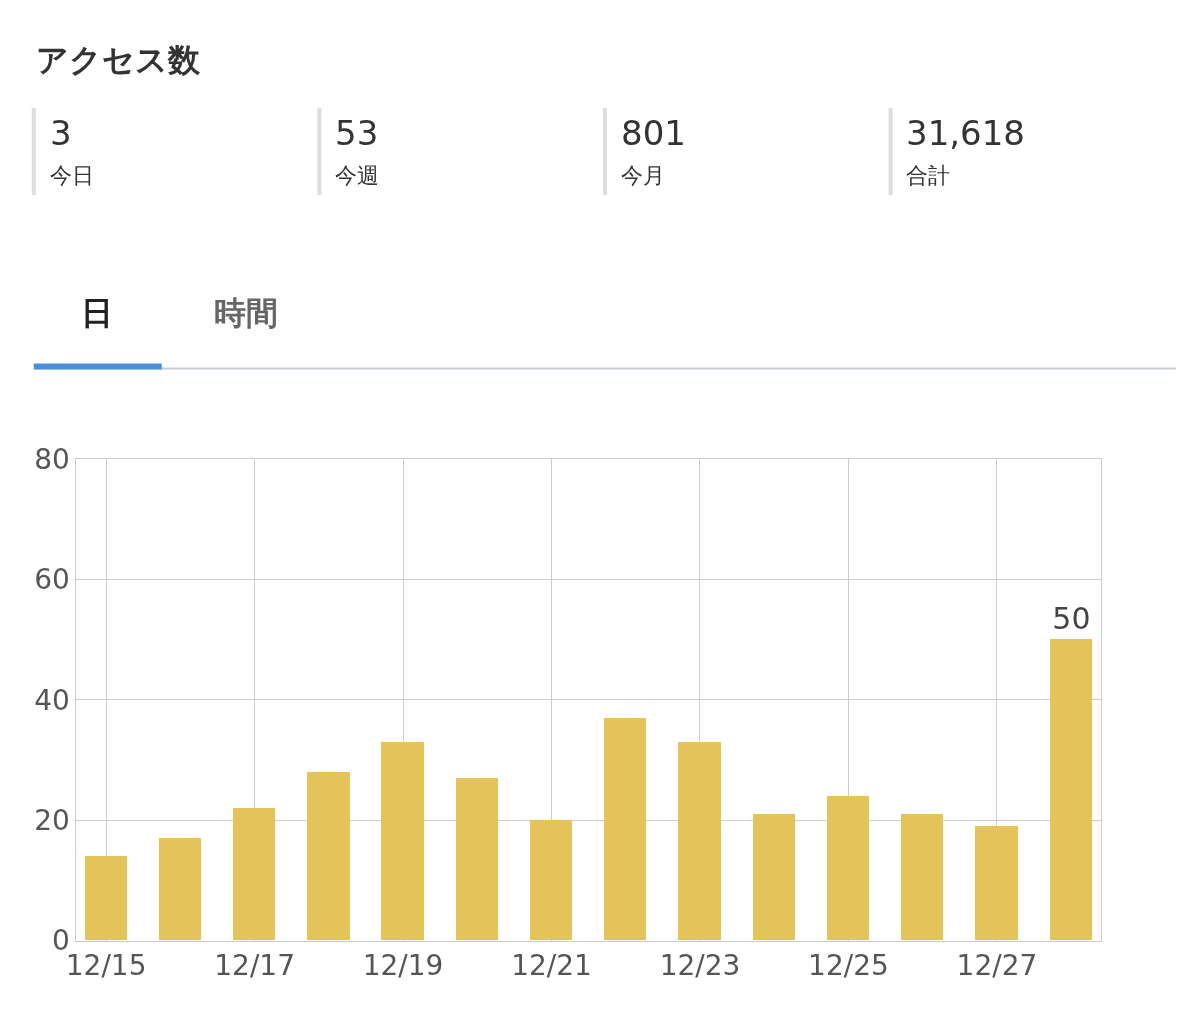 This screenshot has height=1034, width=1200. What do you see at coordinates (61, 133) in the screenshot?
I see `text: 3` at bounding box center [61, 133].